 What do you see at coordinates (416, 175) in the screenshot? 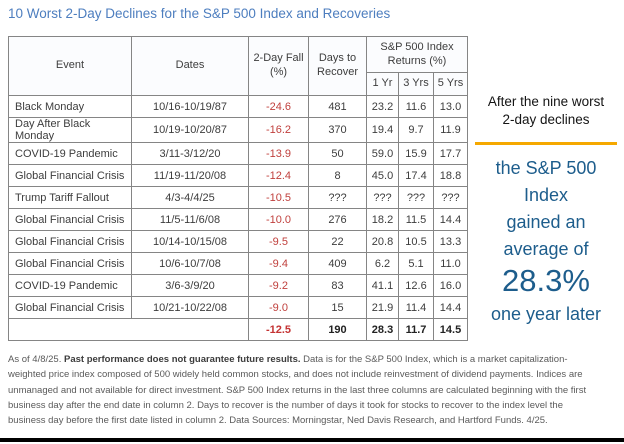
I see `yr3-cell: 17.4` at bounding box center [416, 175].